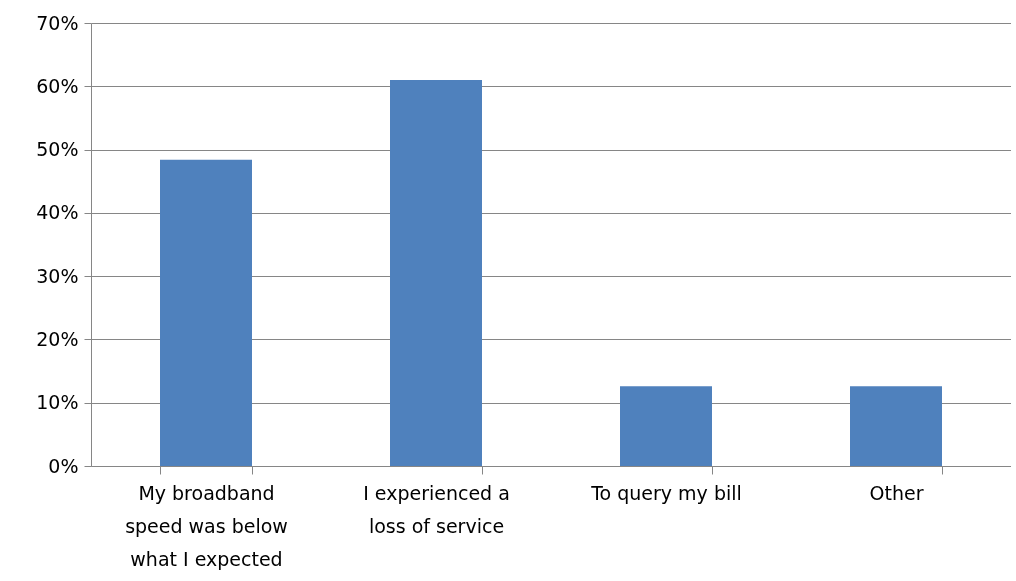 This screenshot has width=1016, height=581. Describe the element at coordinates (57, 338) in the screenshot. I see `y-tick-label: 20%` at that location.